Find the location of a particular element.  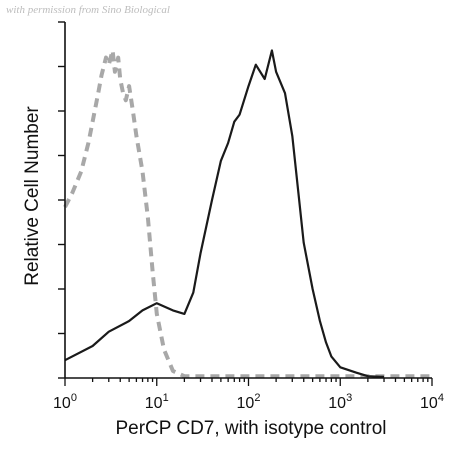

watermark-text: with permission from Sino Biological is located at coordinates (88, 10).